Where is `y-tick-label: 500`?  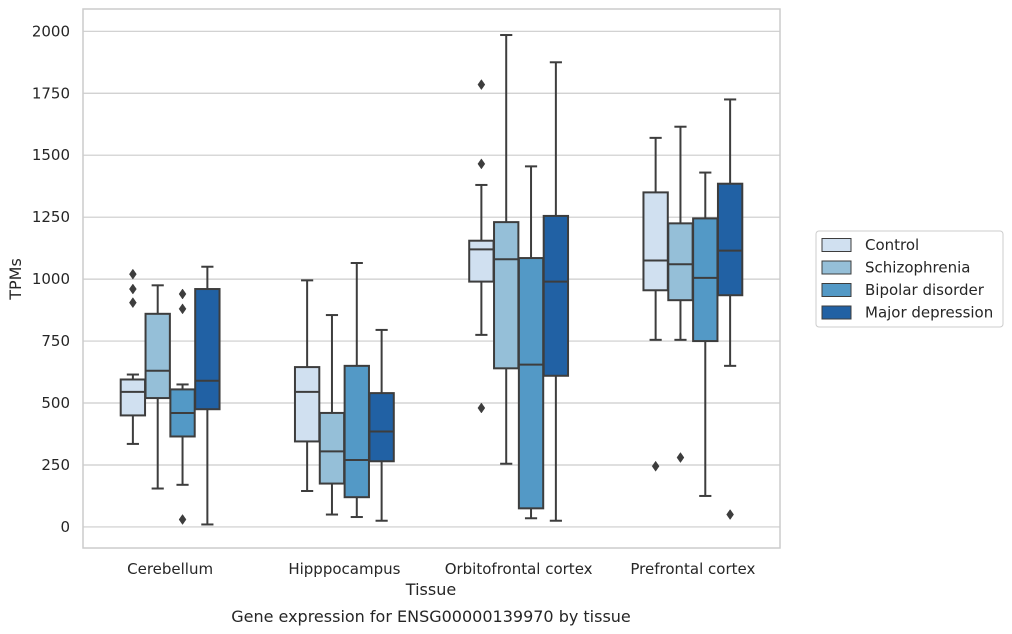
y-tick-label: 500 is located at coordinates (55, 403).